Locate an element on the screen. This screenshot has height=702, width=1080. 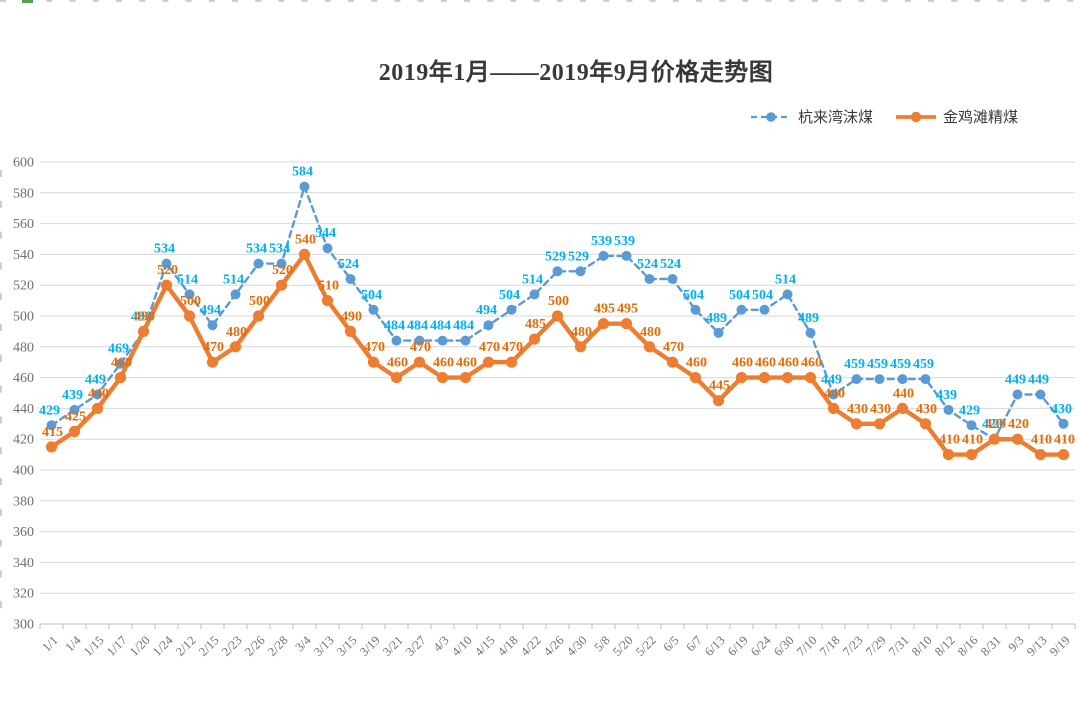
x-axis-tick-label: 2/15 is located at coordinates (209, 646).